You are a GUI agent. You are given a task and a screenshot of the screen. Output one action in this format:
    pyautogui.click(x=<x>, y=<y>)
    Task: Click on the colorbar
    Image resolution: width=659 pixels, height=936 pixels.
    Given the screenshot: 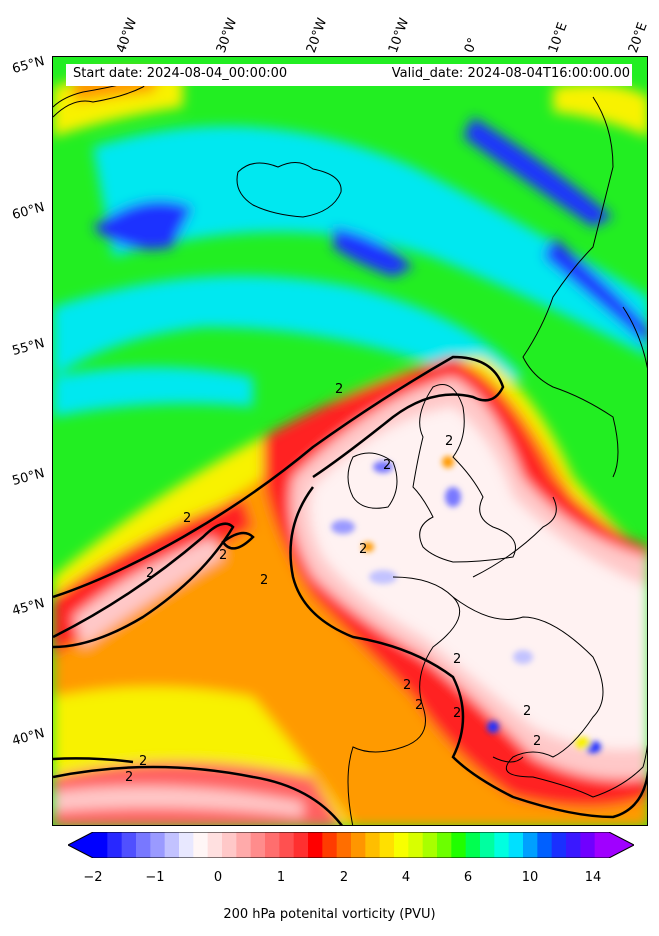 What is the action you would take?
    pyautogui.click(x=351, y=845)
    